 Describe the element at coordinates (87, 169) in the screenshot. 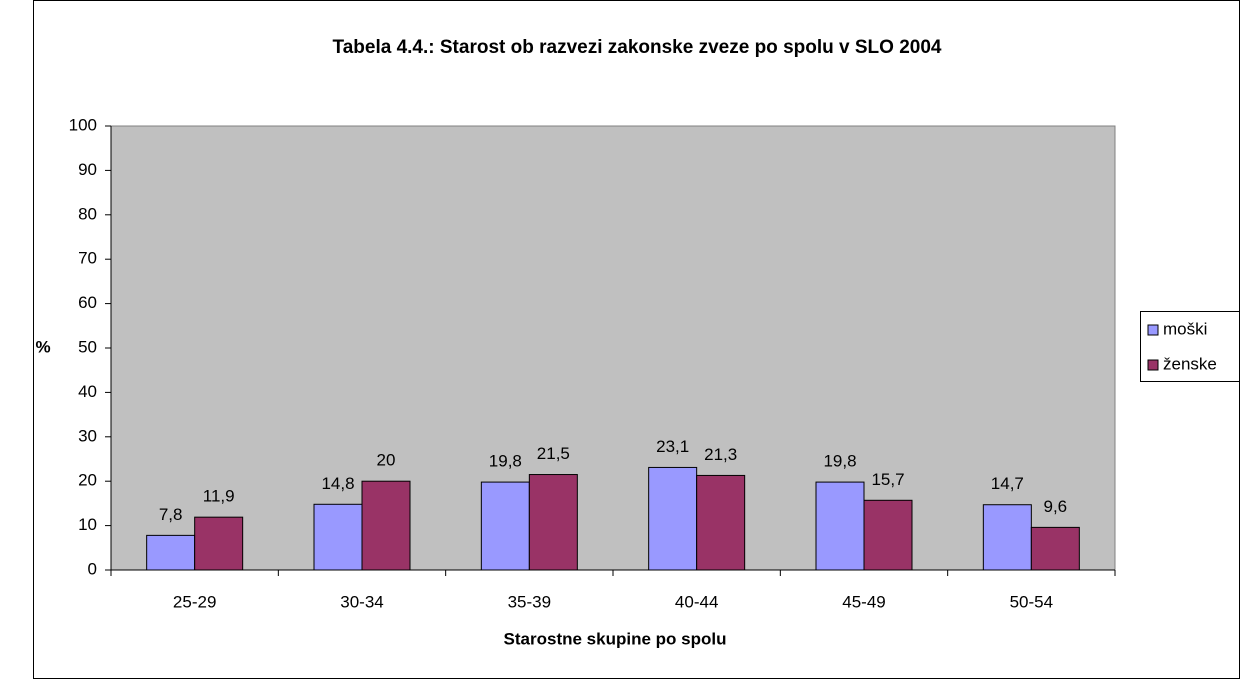

I see `y-tick-label: 90` at that location.